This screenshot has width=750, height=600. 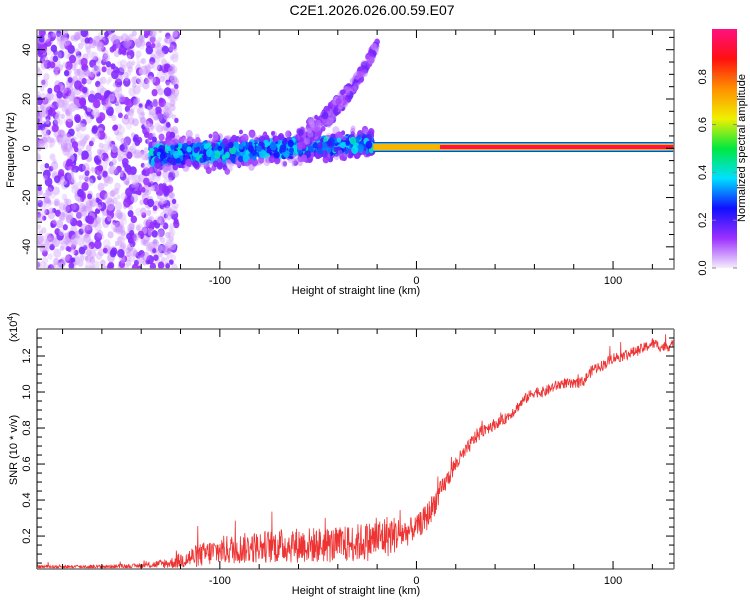 I want to click on snr-y-multiplier-base: (x10, so click(x=14, y=331).